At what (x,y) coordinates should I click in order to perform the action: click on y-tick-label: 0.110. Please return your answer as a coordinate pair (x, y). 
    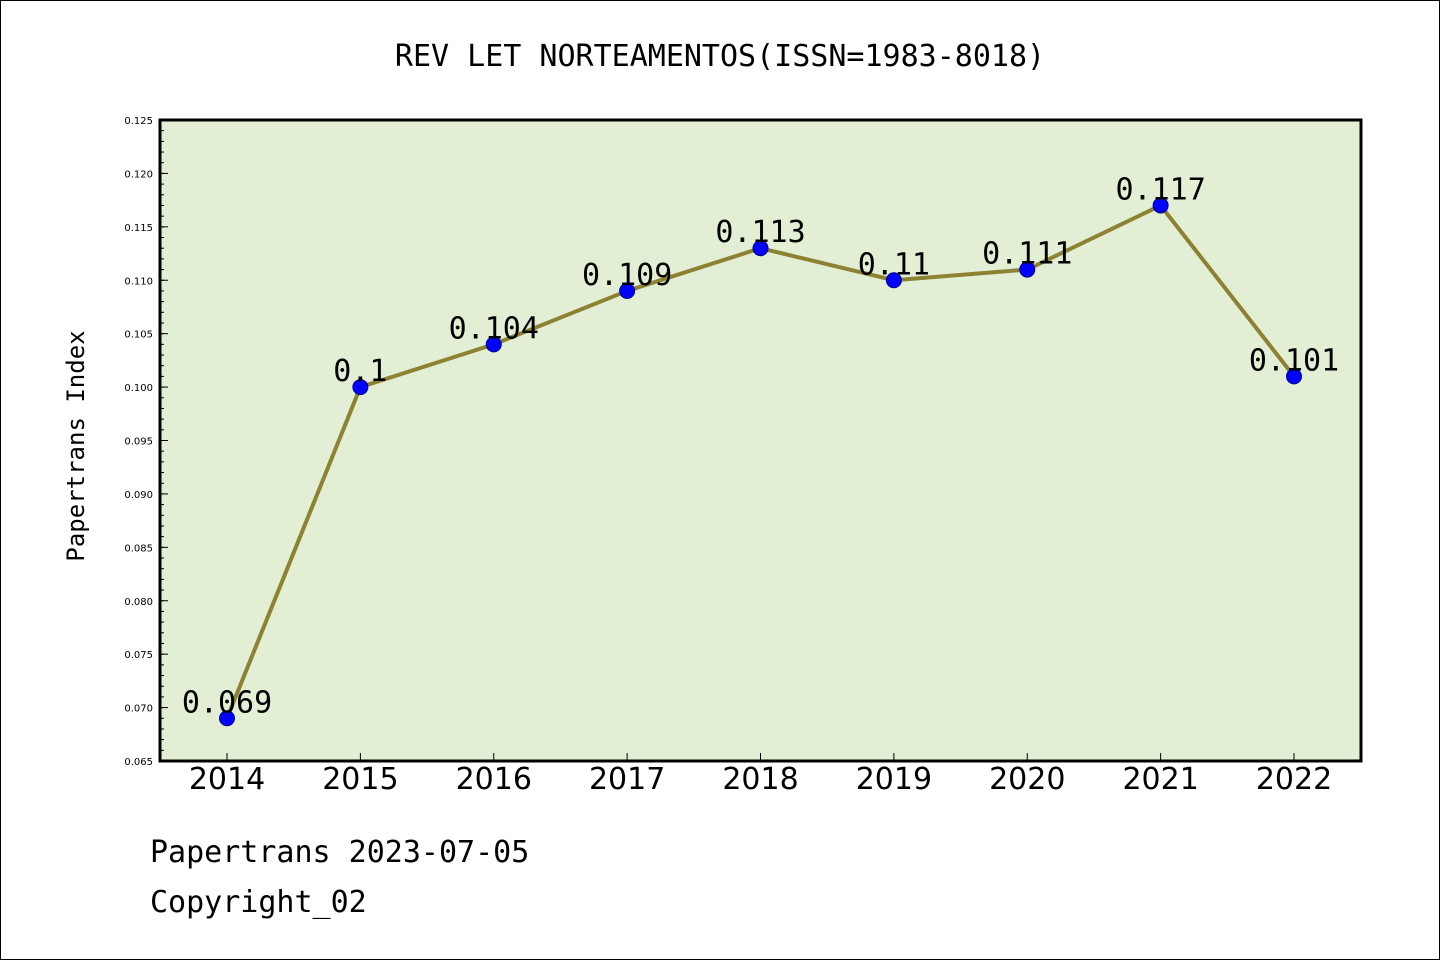
    Looking at the image, I should click on (138, 281).